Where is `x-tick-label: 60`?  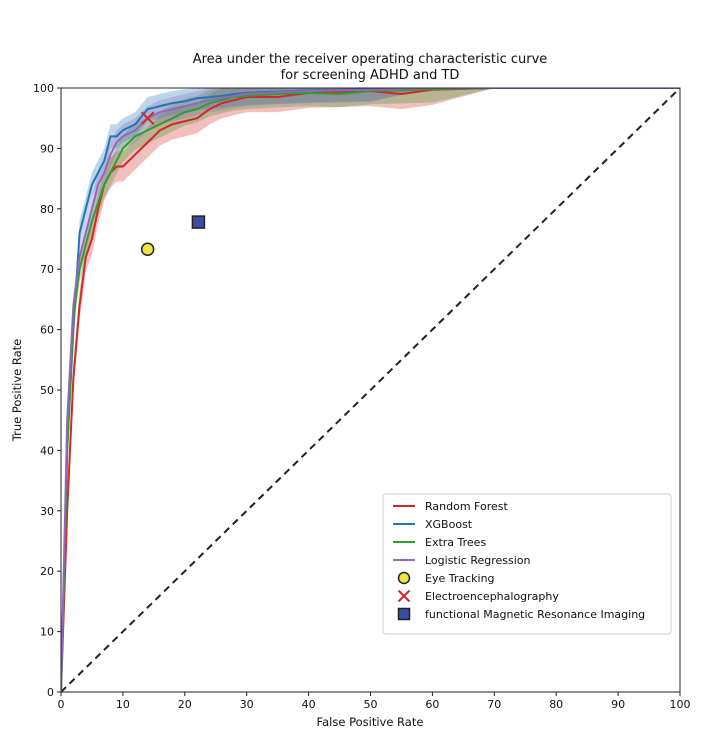 x-tick-label: 60 is located at coordinates (432, 704).